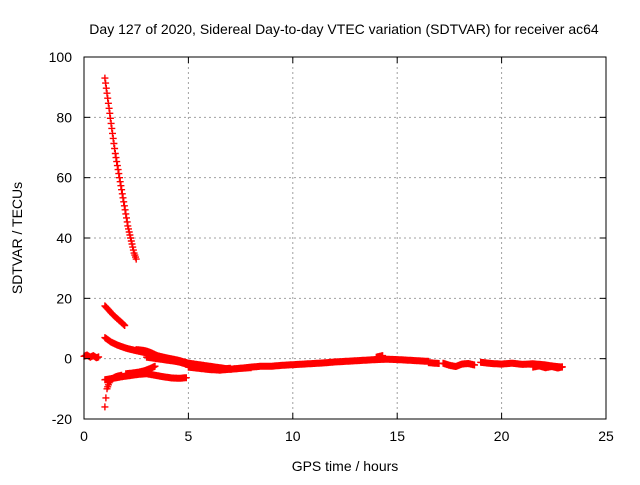 The height and width of the screenshot is (485, 640). I want to click on series-arc11, so click(379, 356).